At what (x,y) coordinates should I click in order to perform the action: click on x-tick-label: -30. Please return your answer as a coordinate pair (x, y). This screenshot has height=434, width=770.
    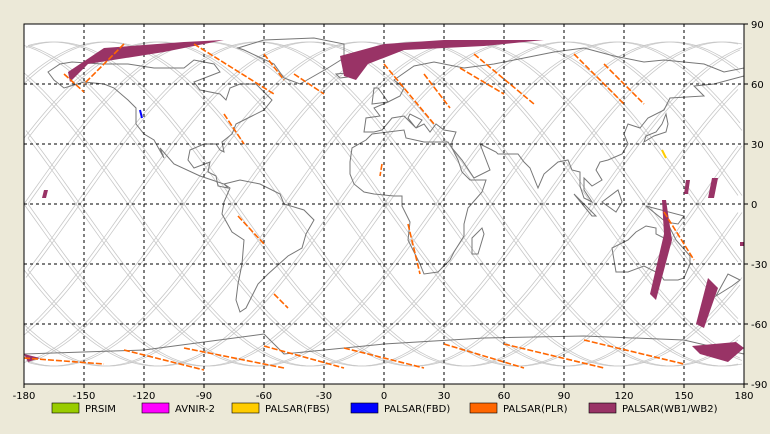
    Looking at the image, I should click on (324, 396).